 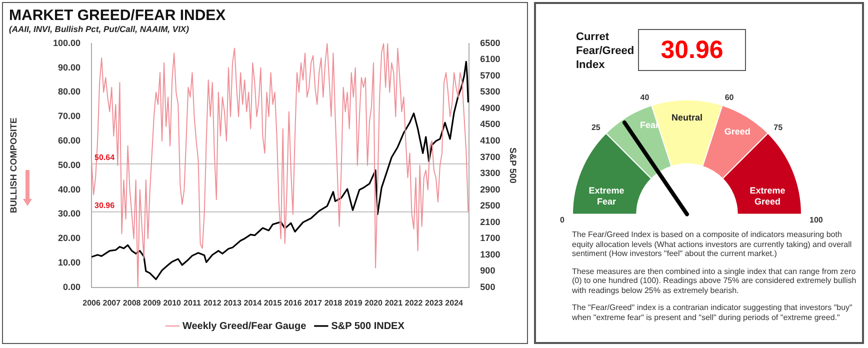 I want to click on y2-tick-label: 1700, so click(x=490, y=238).